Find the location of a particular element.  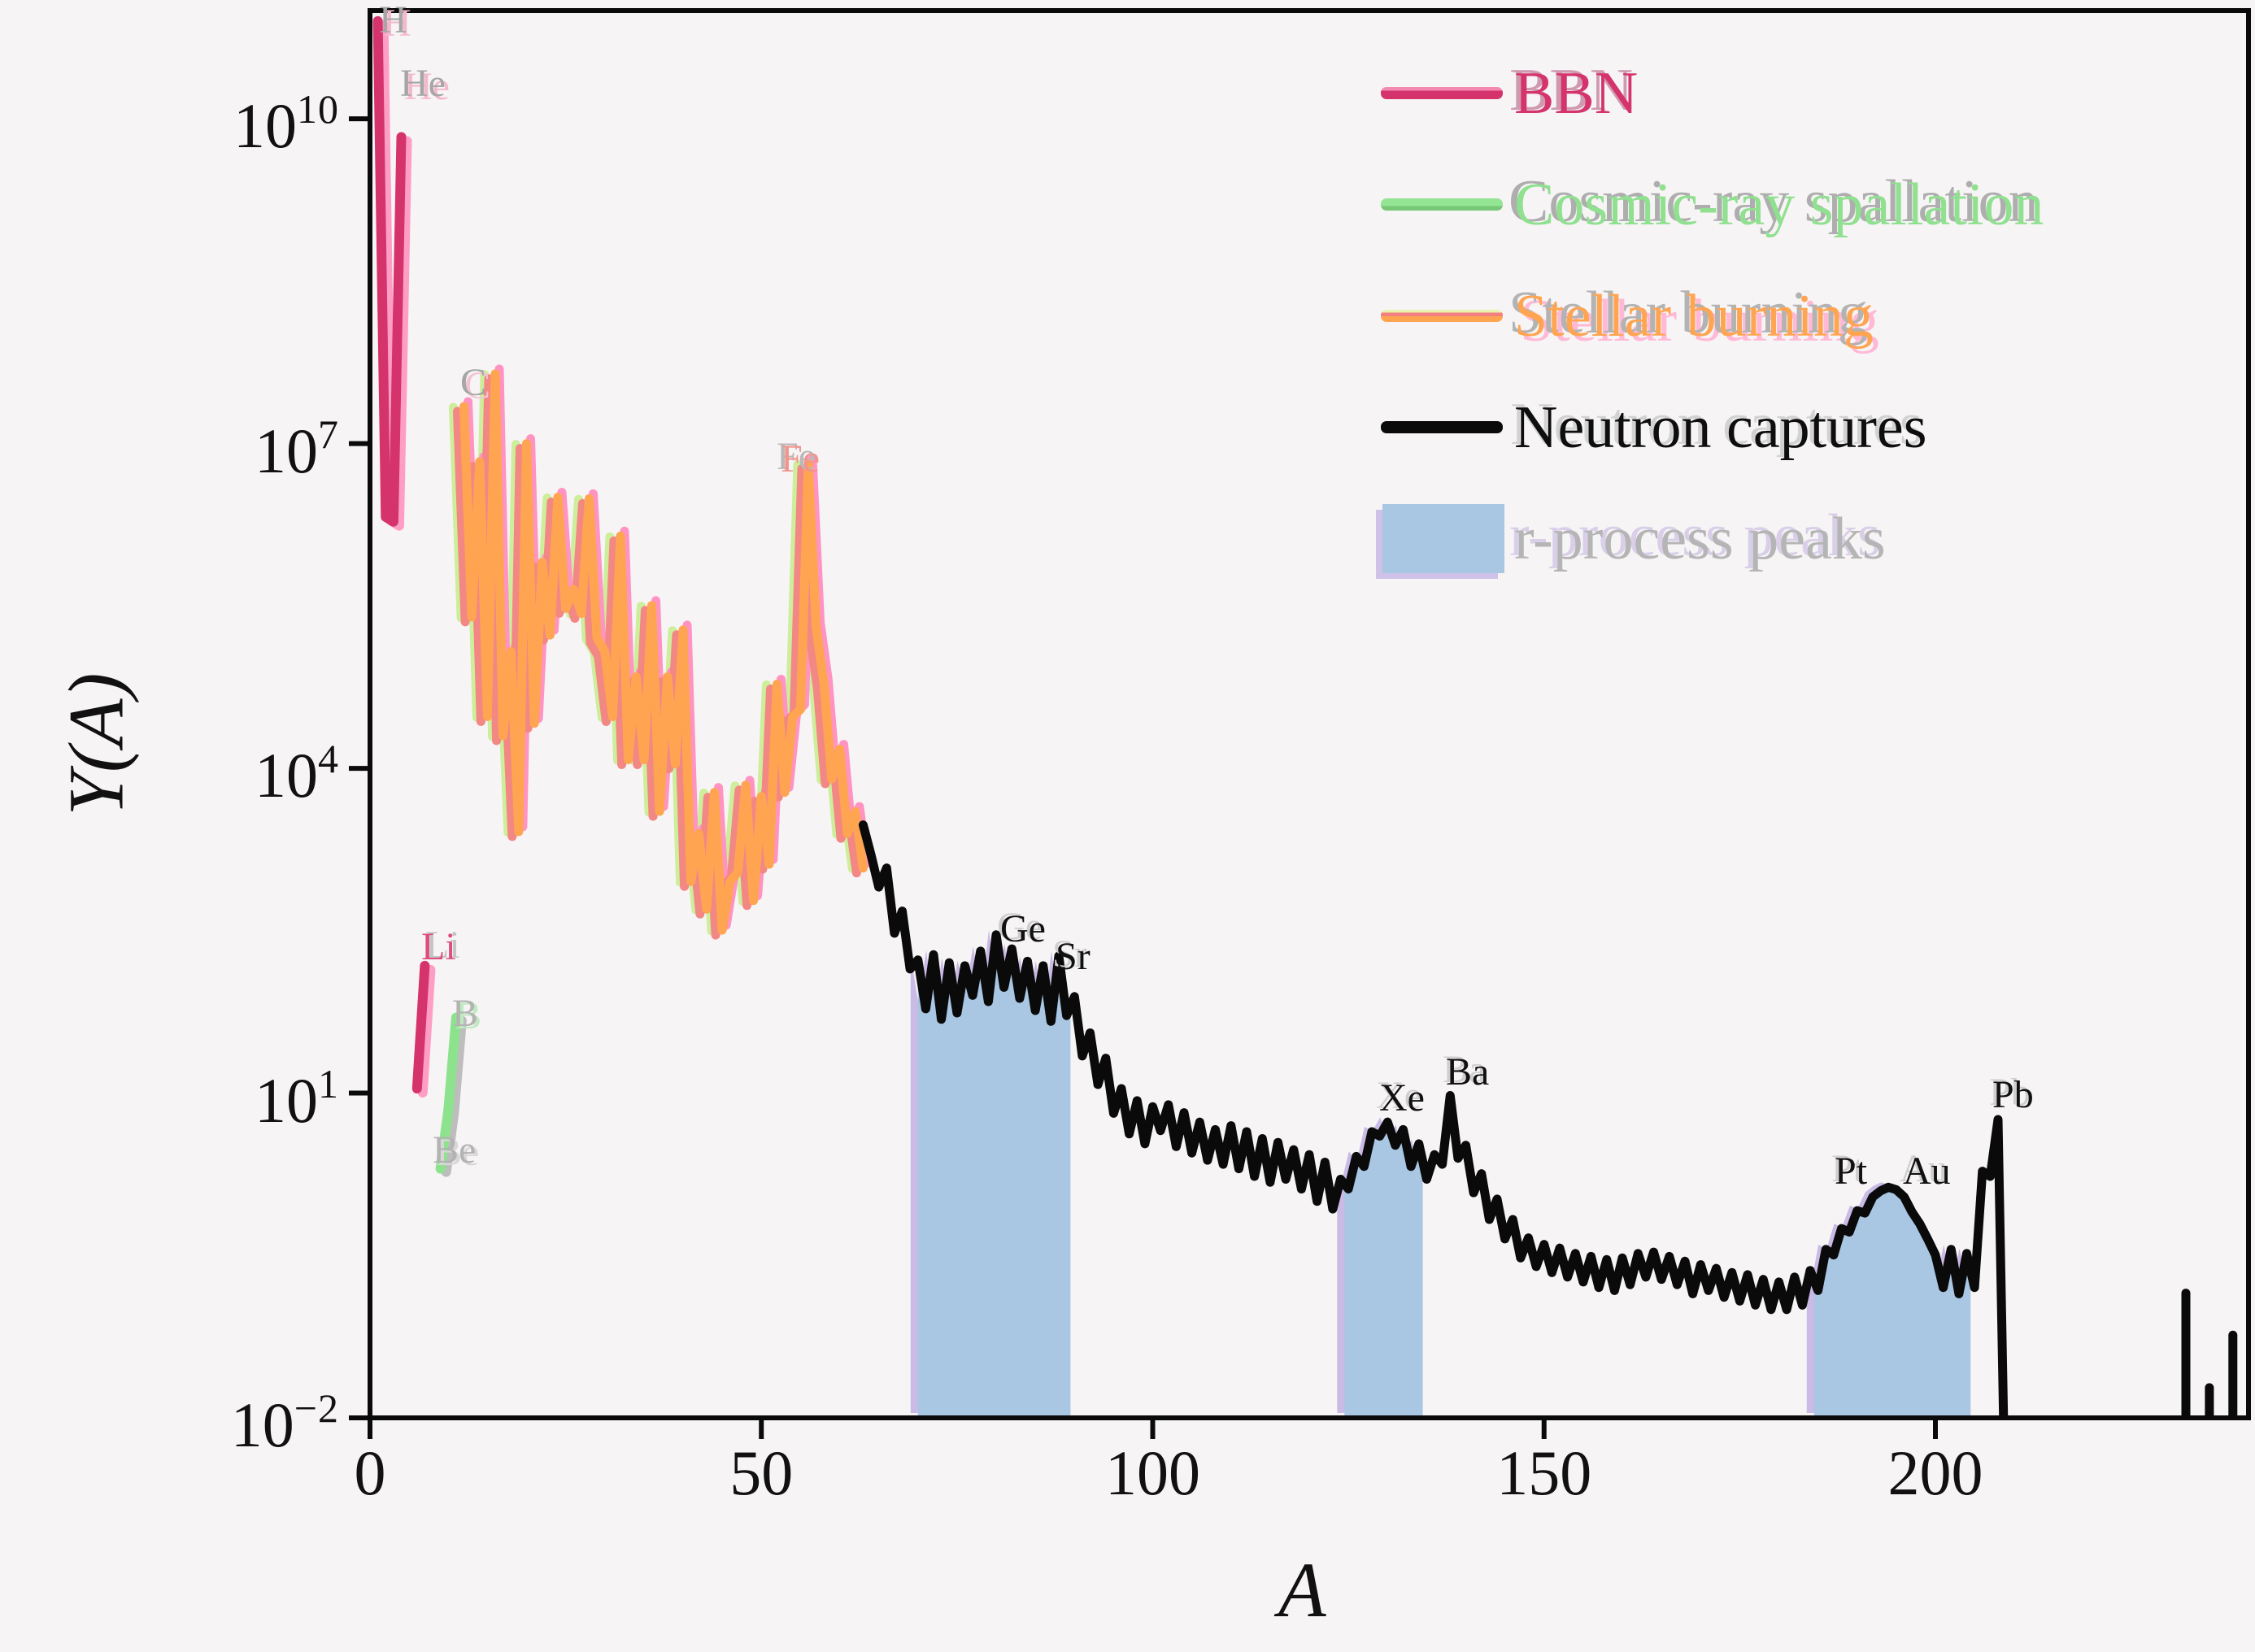

r-process-patch-swatch is located at coordinates (1443, 538).